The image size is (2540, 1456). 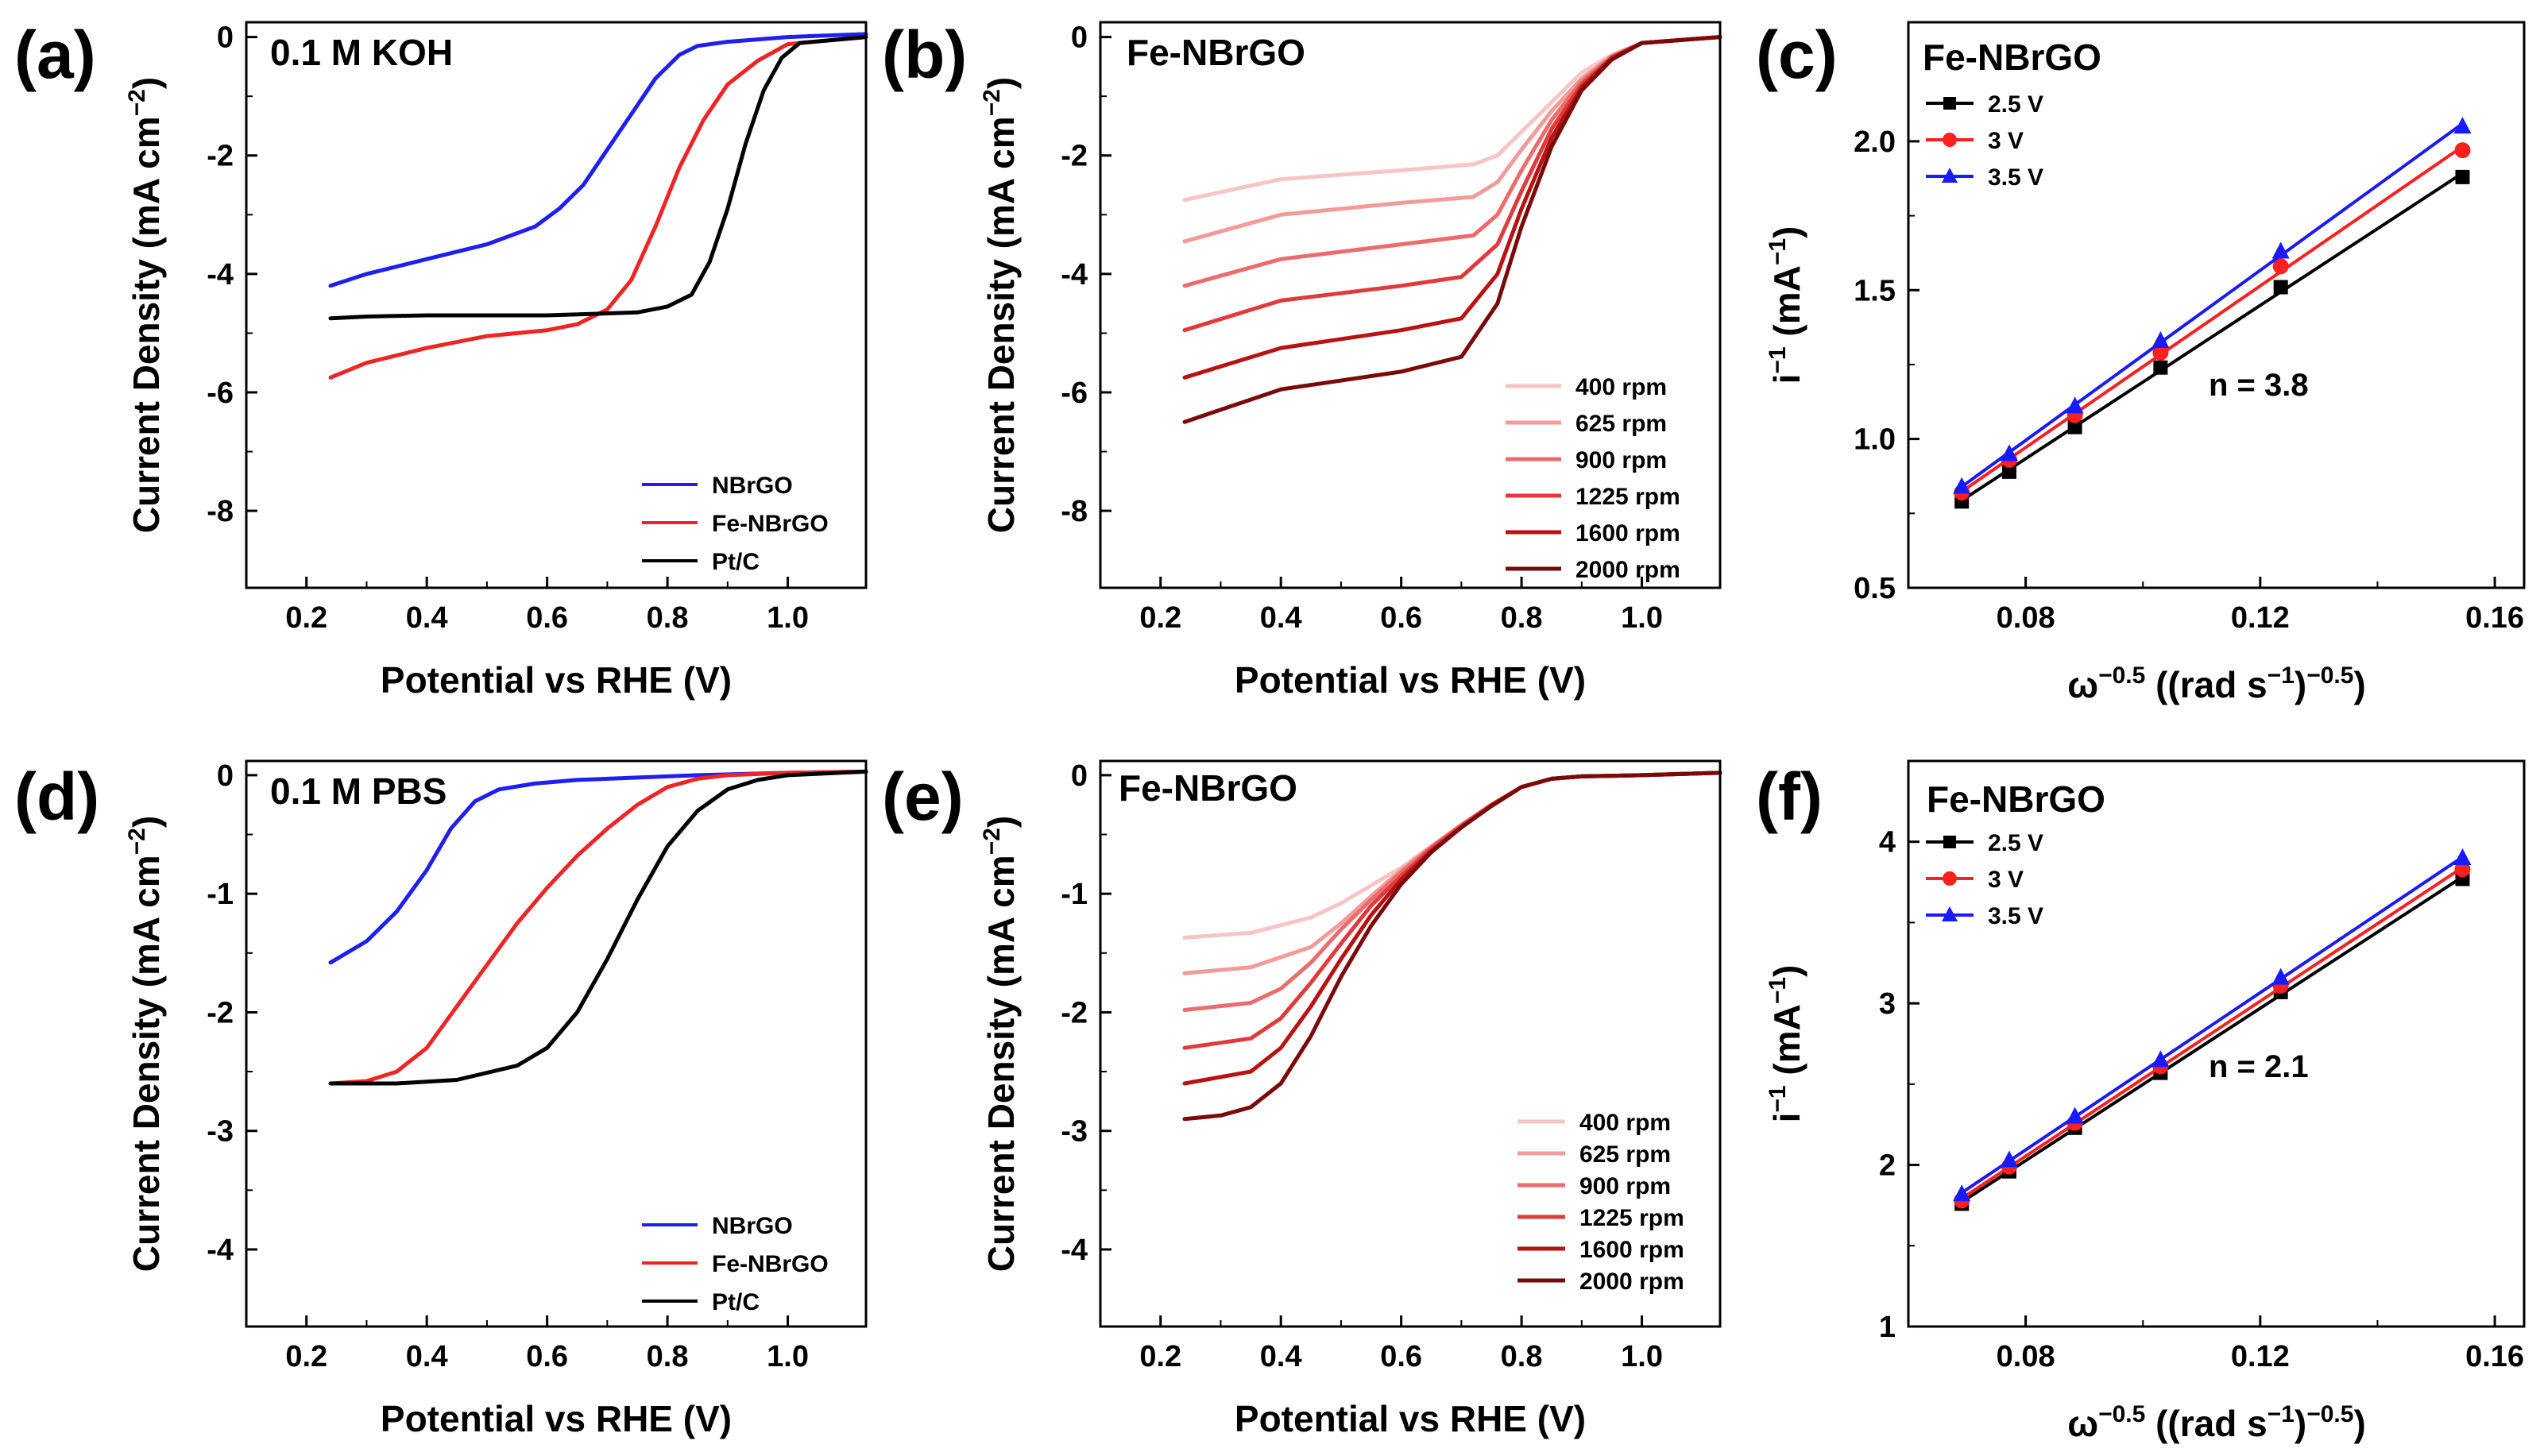 I want to click on plot-frame-c, so click(x=2216, y=305).